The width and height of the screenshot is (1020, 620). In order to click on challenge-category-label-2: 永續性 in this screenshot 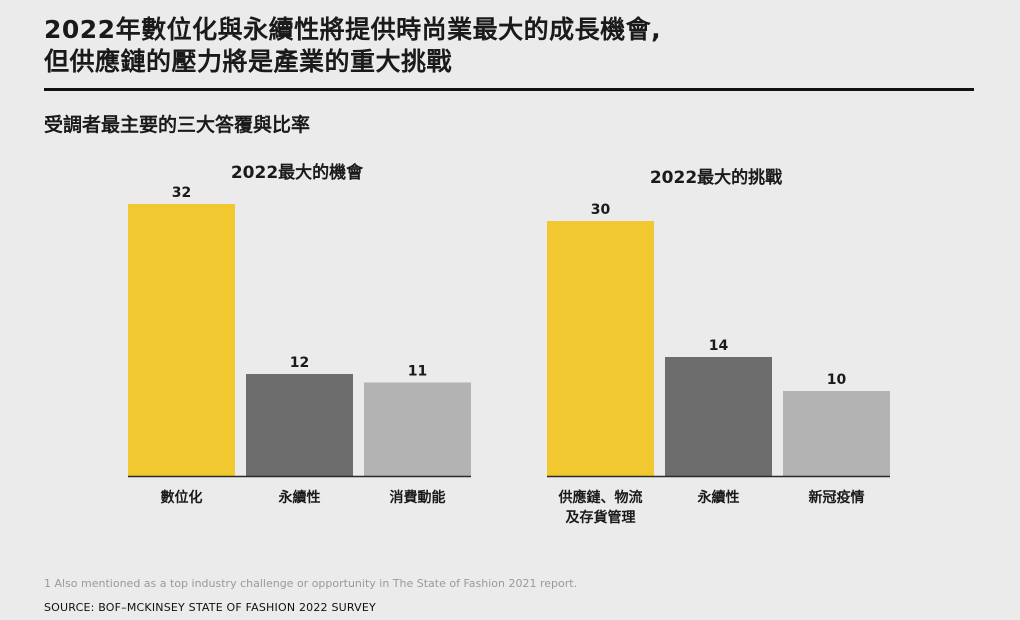, I will do `click(718, 497)`.